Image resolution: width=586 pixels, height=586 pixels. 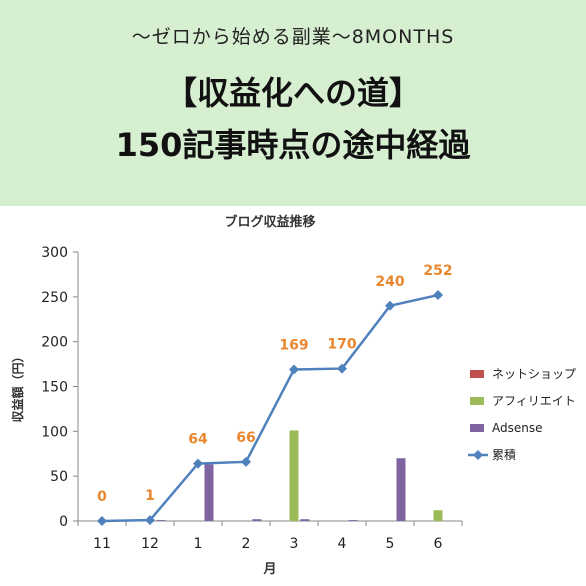 What do you see at coordinates (63, 522) in the screenshot?
I see `y-tick-label: 0` at bounding box center [63, 522].